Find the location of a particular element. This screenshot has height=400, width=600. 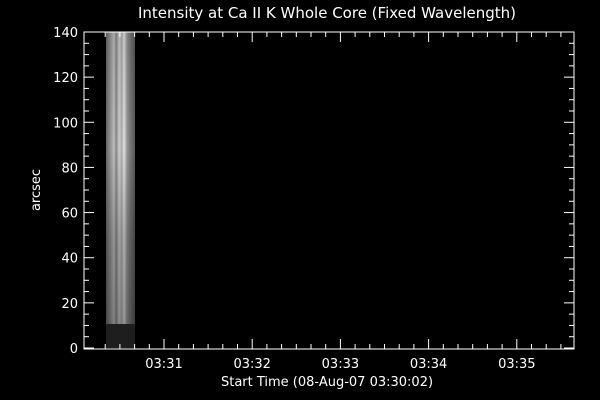

y-tick-label: 20 is located at coordinates (69, 304).